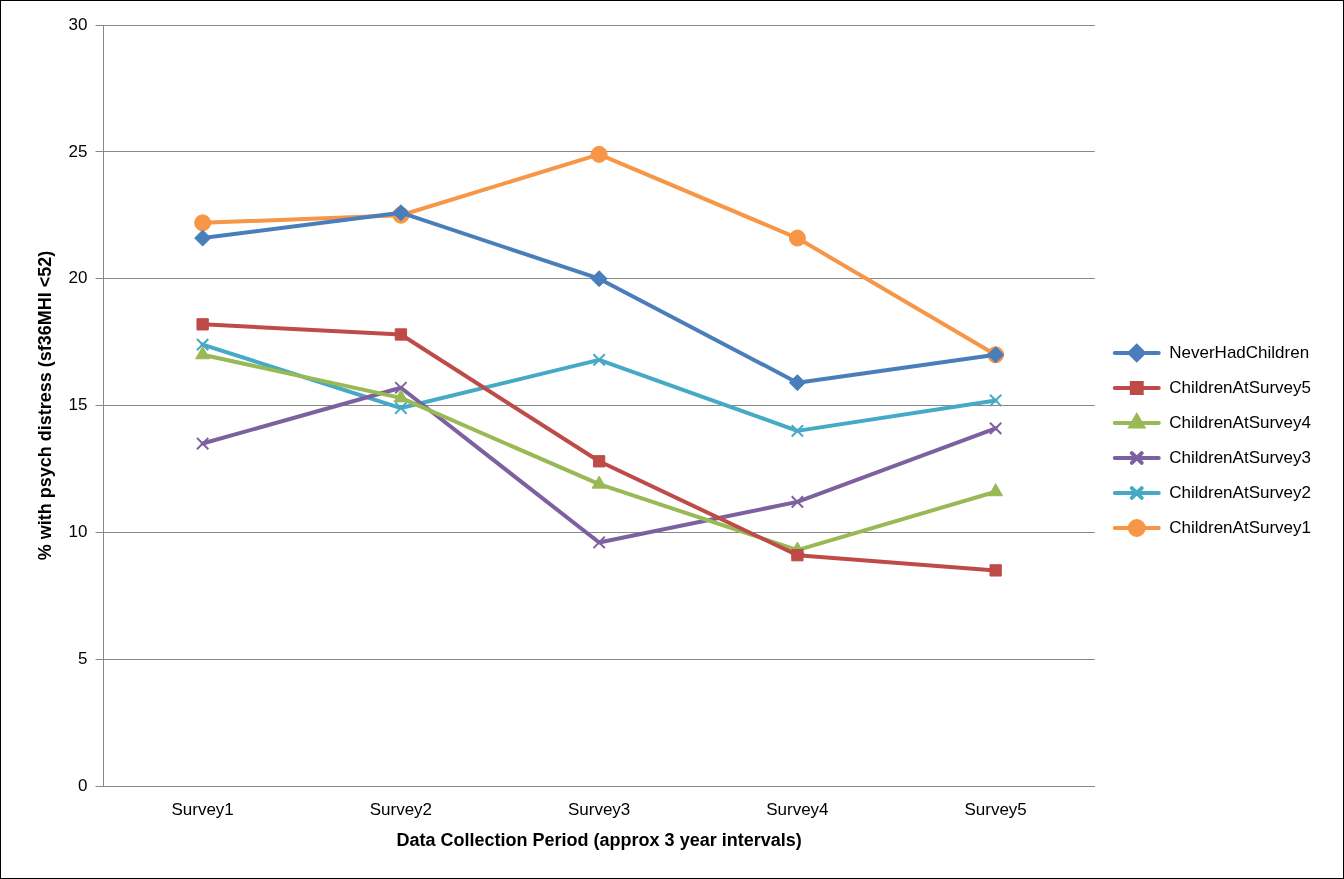 The height and width of the screenshot is (879, 1344). What do you see at coordinates (1240, 422) in the screenshot?
I see `legend-label: ChildrenAtSurvey4` at bounding box center [1240, 422].